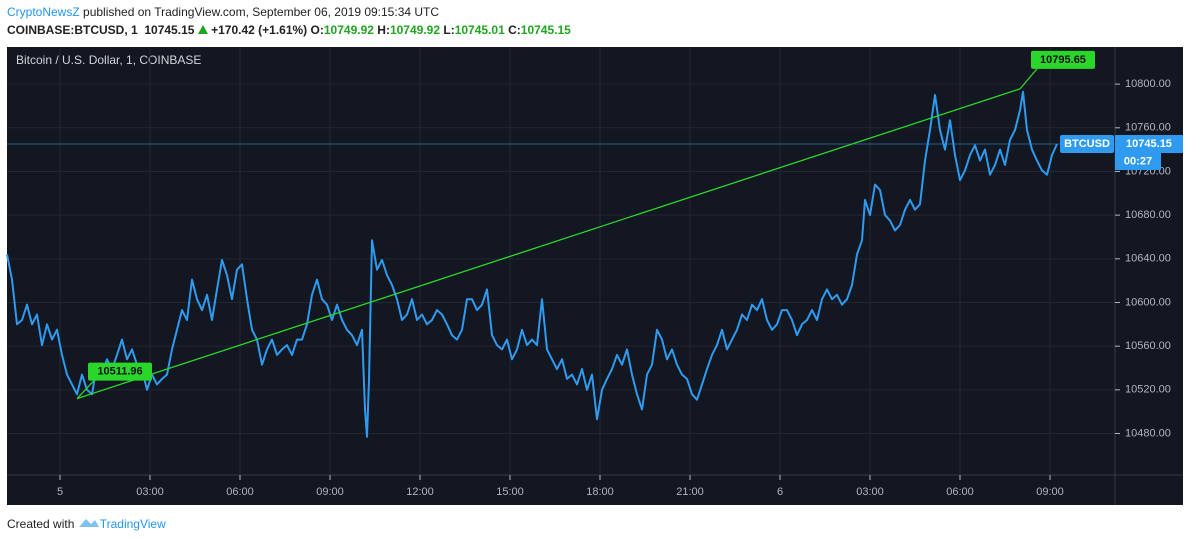  I want to click on author: CryptoNewsZ, so click(43, 12).